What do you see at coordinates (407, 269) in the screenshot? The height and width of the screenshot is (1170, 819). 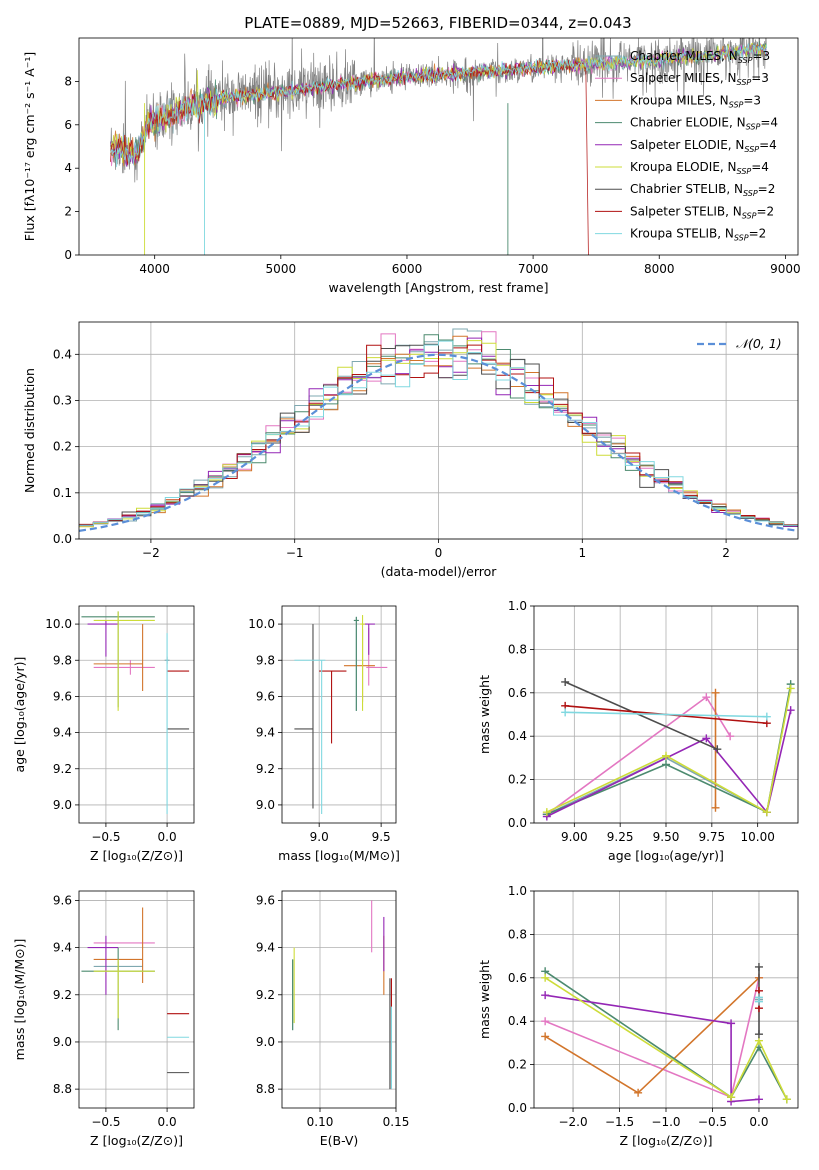 I see `spectrum-xtick-label-2: 6000` at bounding box center [407, 269].